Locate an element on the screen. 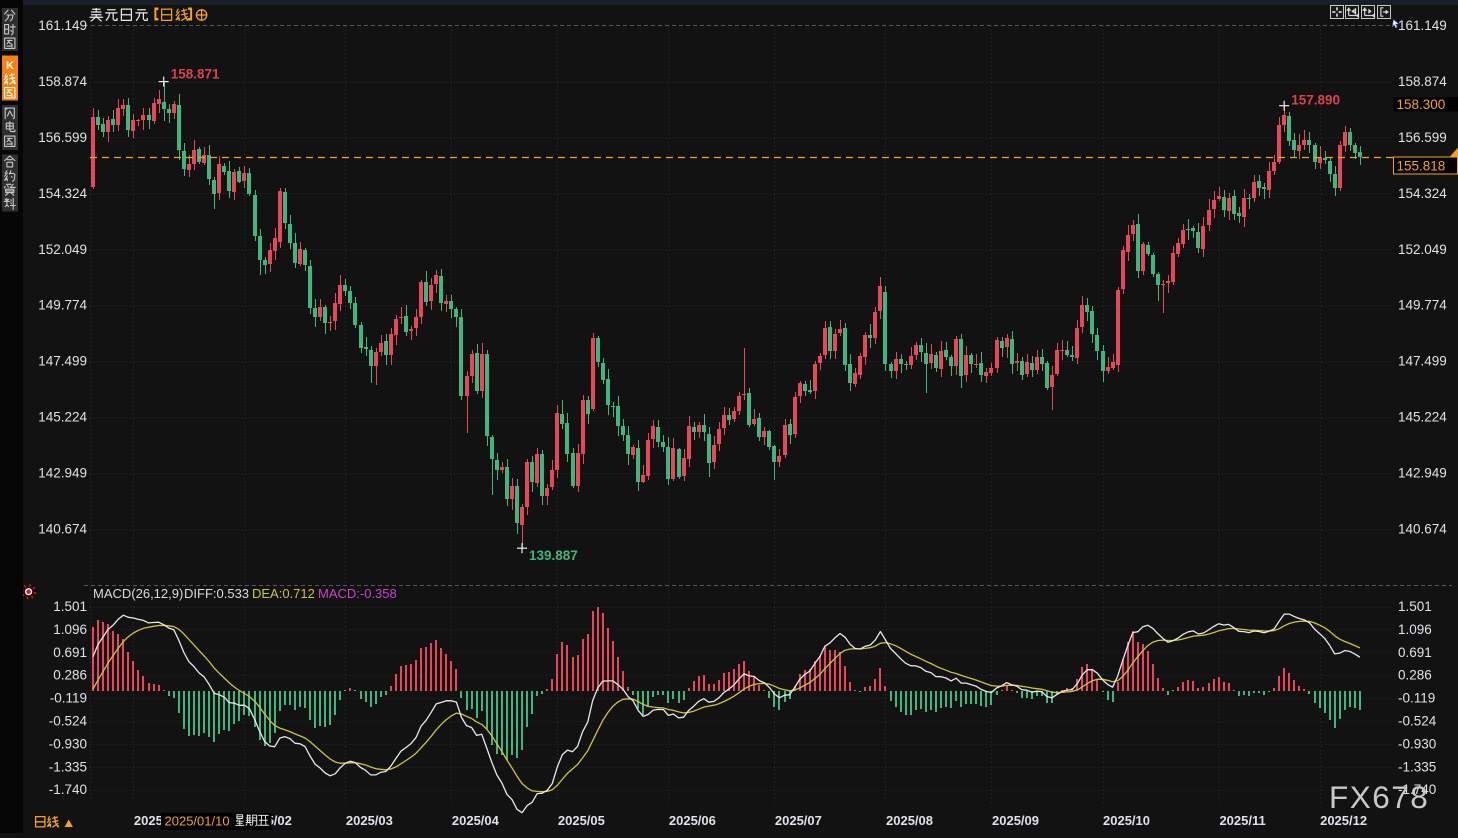 The image size is (1458, 838). svg-text: 2025/11 is located at coordinates (1242, 820).